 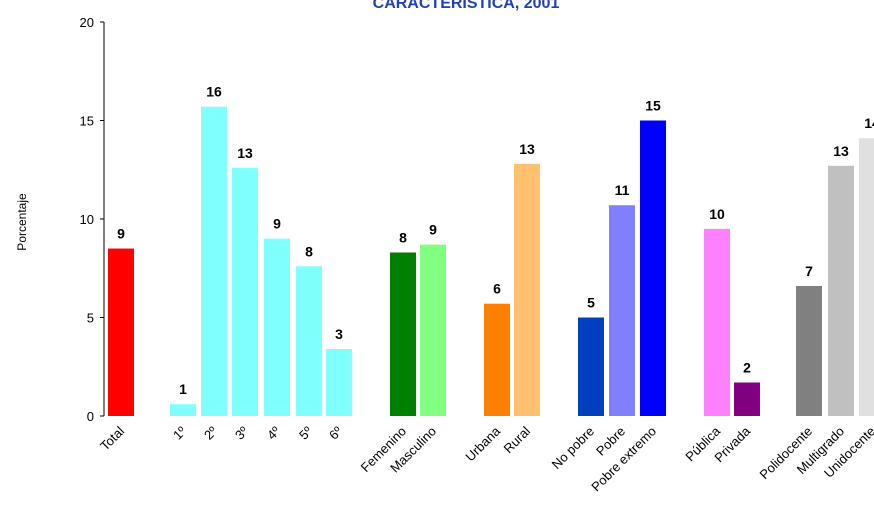 I want to click on x-tick-label: 5º, so click(x=305, y=432).